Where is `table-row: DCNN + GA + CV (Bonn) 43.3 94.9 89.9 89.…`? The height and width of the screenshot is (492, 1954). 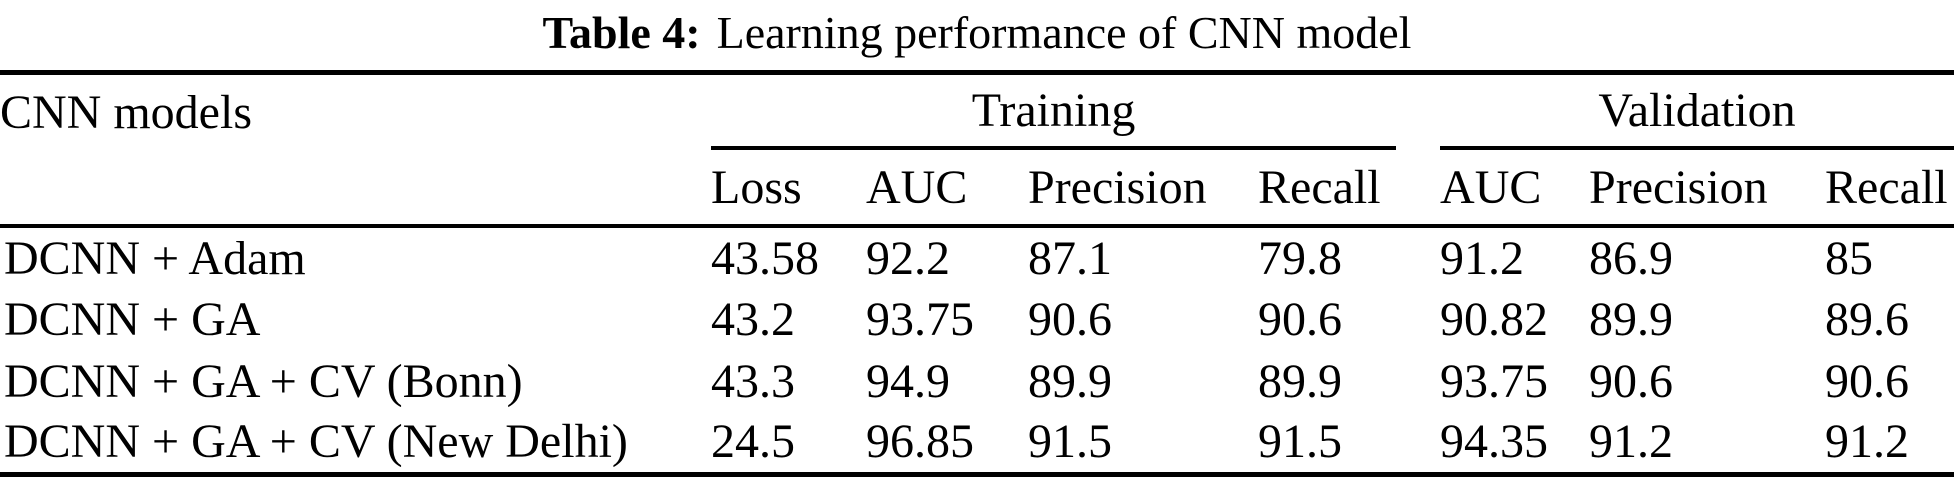 table-row: DCNN + GA + CV (Bonn) 43.3 94.9 89.9 89.… is located at coordinates (977, 381).